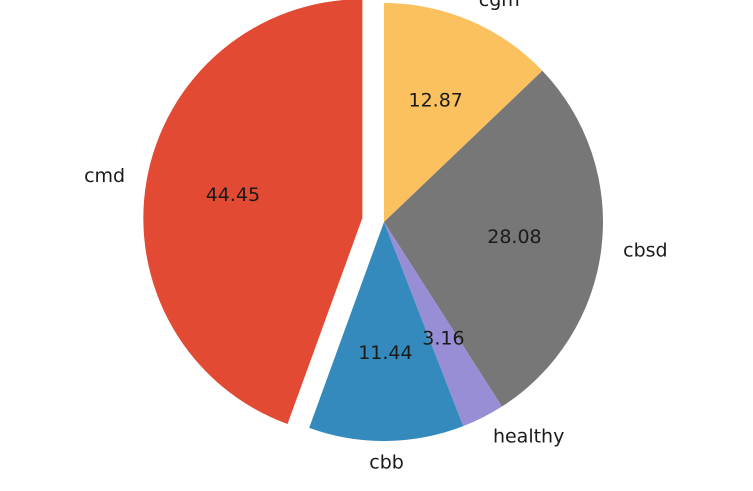 This screenshot has width=753, height=491. What do you see at coordinates (385, 353) in the screenshot?
I see `value-label-cbb: 11.44` at bounding box center [385, 353].